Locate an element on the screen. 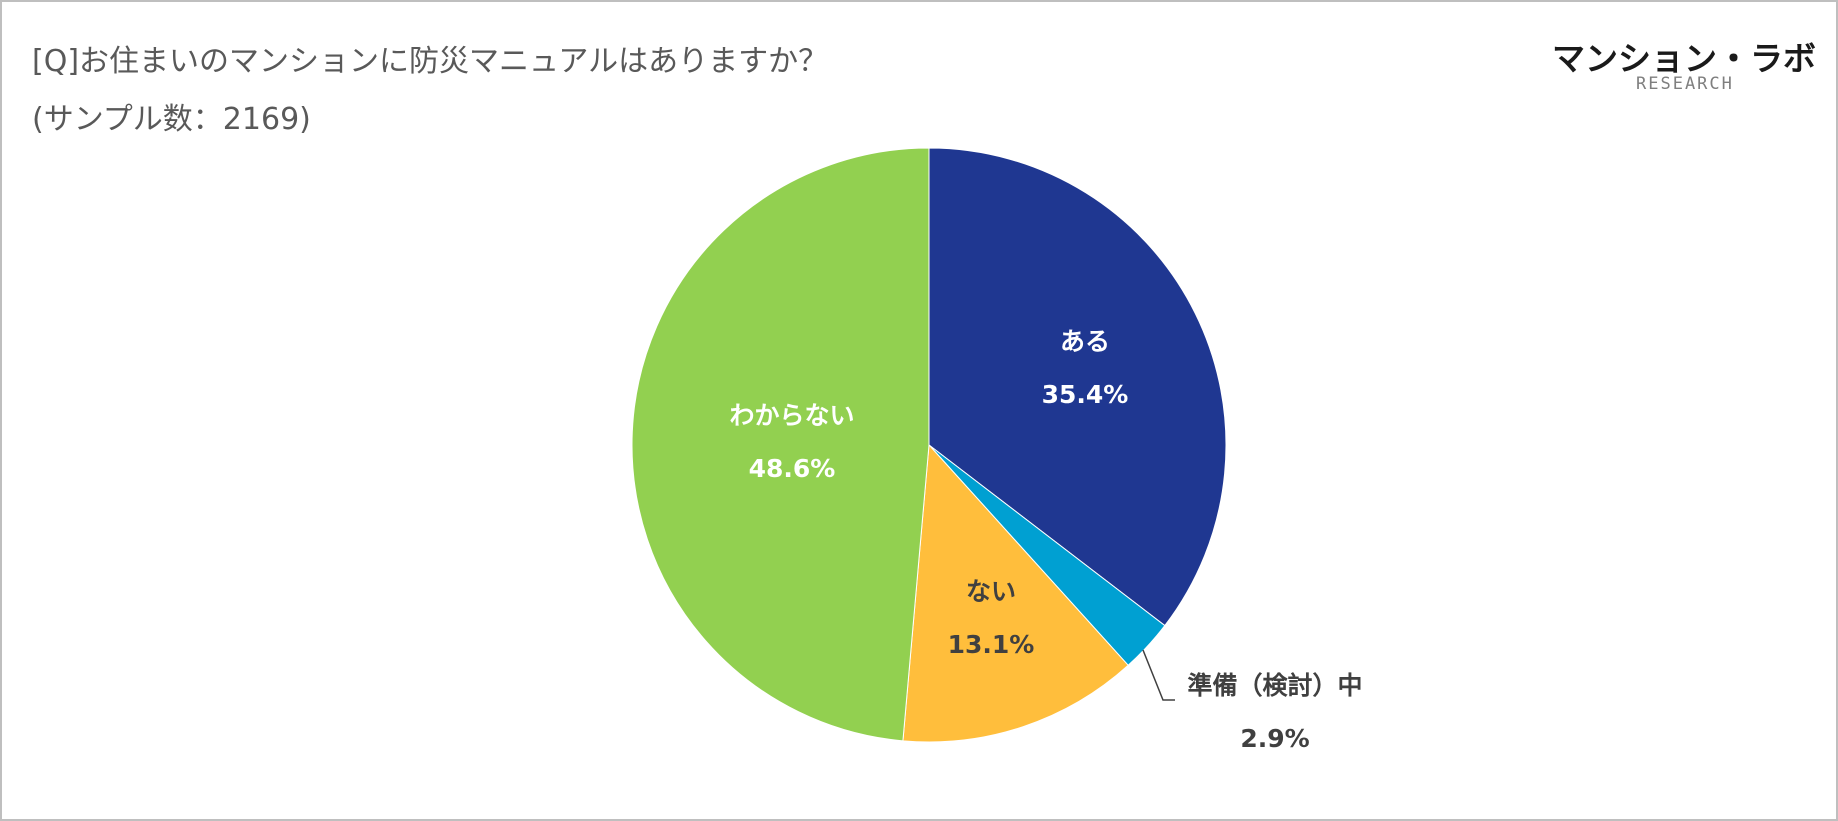 This screenshot has height=821, width=1838. chart-title: [Q]お住まいのマンションに防災マニュアルはありますか？ is located at coordinates (430, 61).